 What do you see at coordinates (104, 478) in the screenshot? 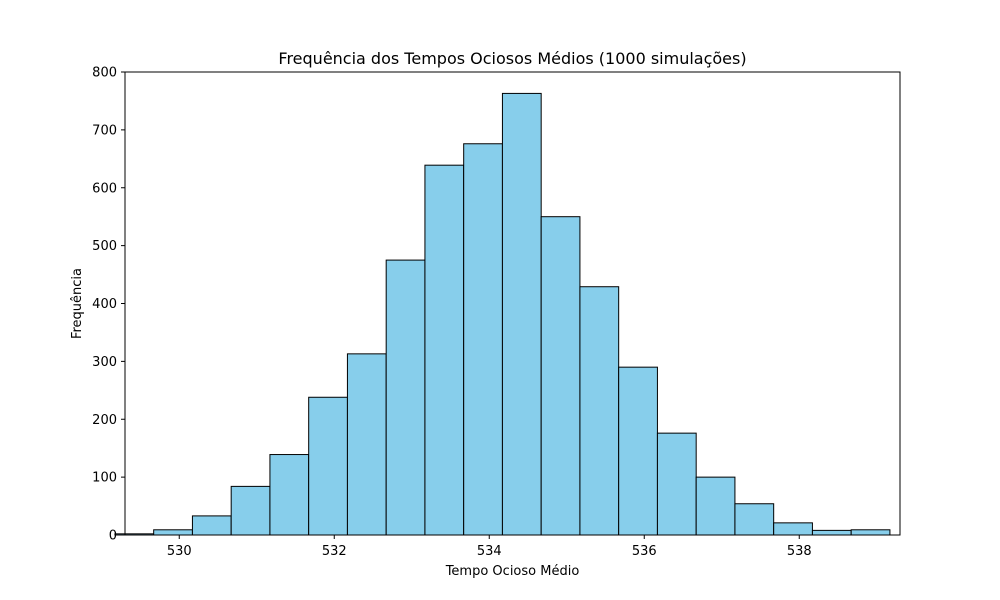
I see `y-tick-label: 100` at bounding box center [104, 478].